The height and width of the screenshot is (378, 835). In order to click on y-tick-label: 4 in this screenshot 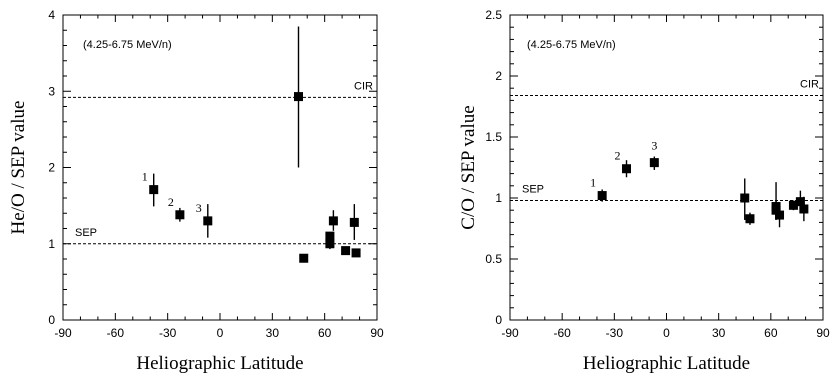, I will do `click(51, 15)`.